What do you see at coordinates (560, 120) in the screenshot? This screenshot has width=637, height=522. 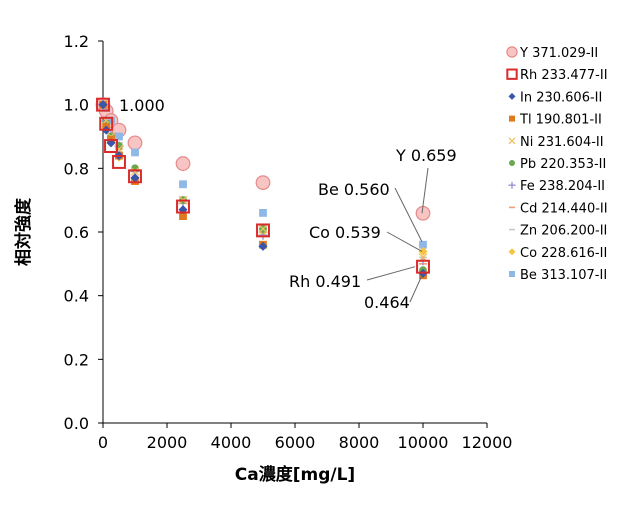 I see `legend-label: Tl 190.801-II` at bounding box center [560, 120].